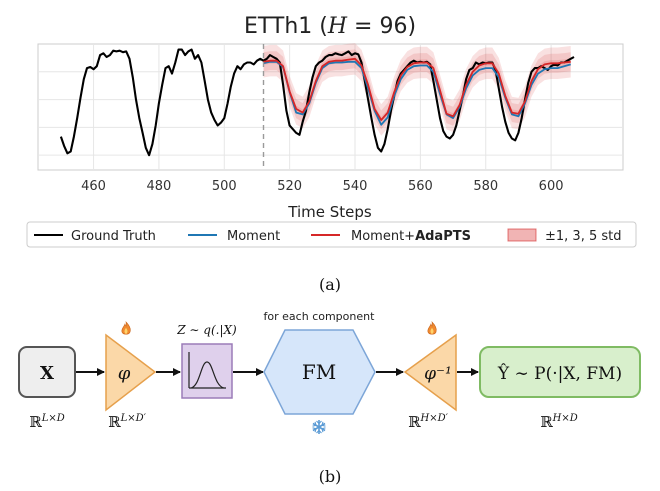  Describe the element at coordinates (322, 186) in the screenshot. I see `x-tick-labels: 460 480 500 520 540 560 580 600` at that location.